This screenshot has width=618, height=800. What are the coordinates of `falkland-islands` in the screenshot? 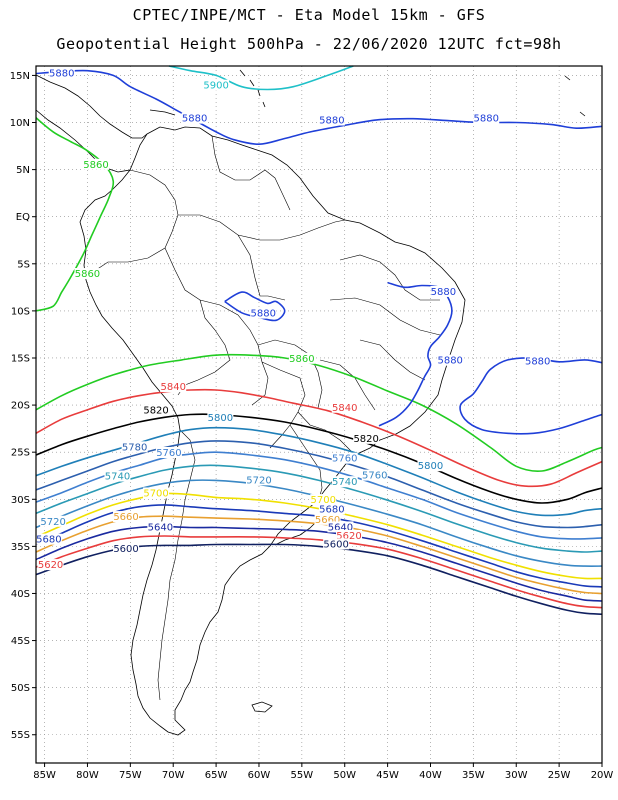 It's located at (262, 707).